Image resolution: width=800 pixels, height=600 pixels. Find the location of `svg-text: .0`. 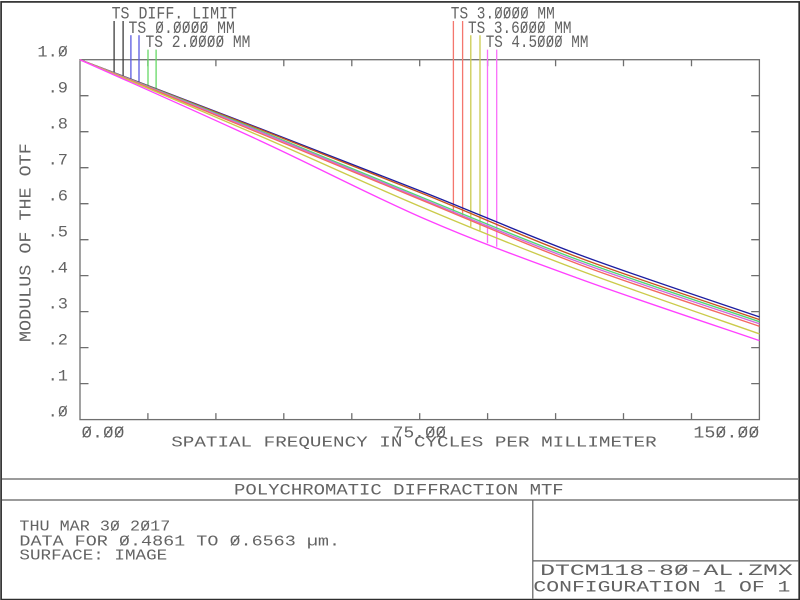

svg-text: .0 is located at coordinates (58, 412).